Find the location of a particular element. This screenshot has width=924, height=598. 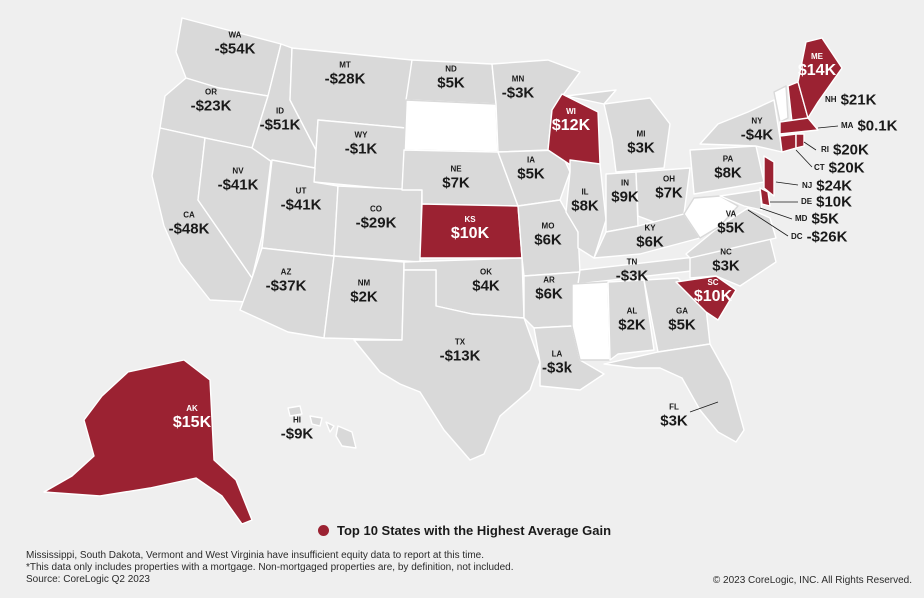

state-label-al: AL $2K is located at coordinates (632, 320).